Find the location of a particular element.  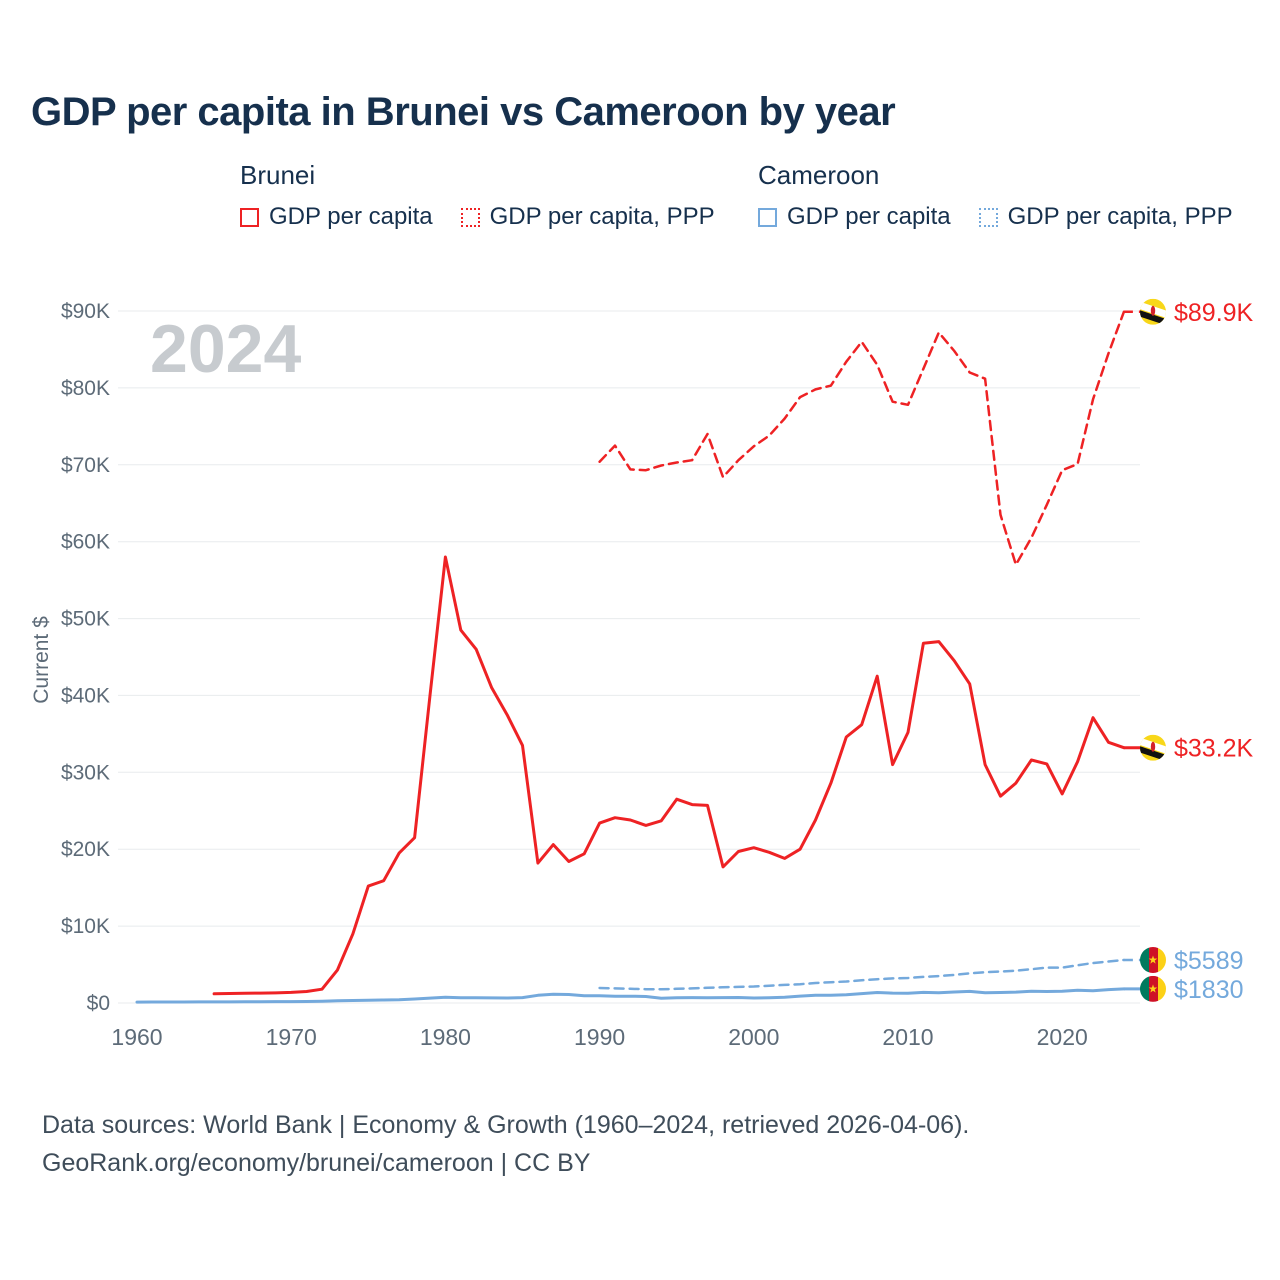

y-tick-label: $80K is located at coordinates (85, 388).